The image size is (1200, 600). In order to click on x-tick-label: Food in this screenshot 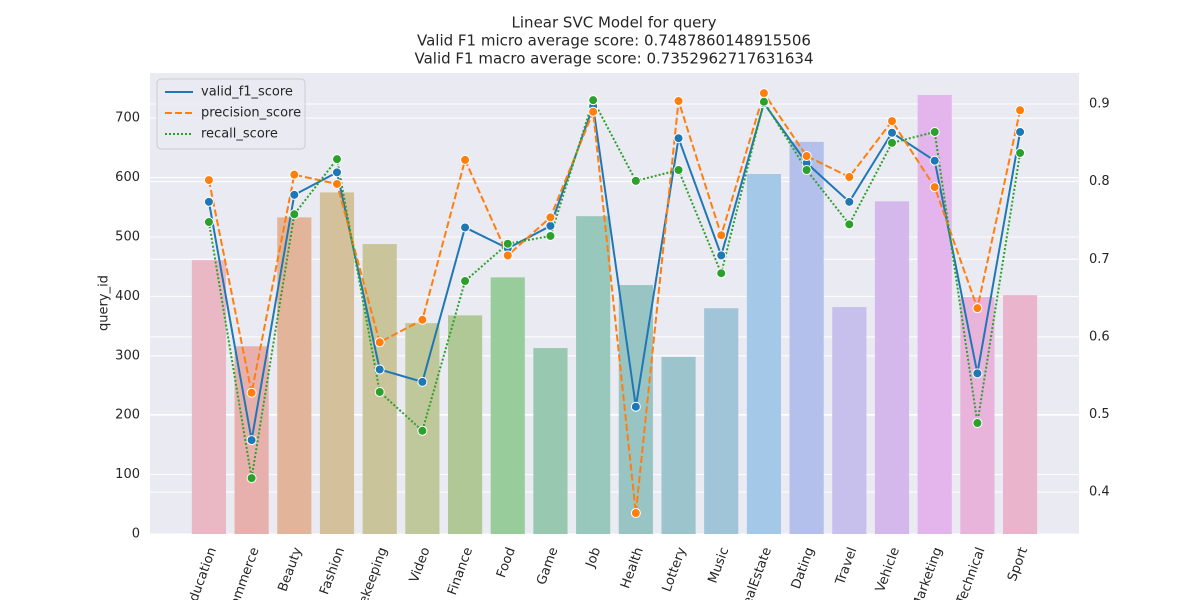, I will do `click(506, 562)`.